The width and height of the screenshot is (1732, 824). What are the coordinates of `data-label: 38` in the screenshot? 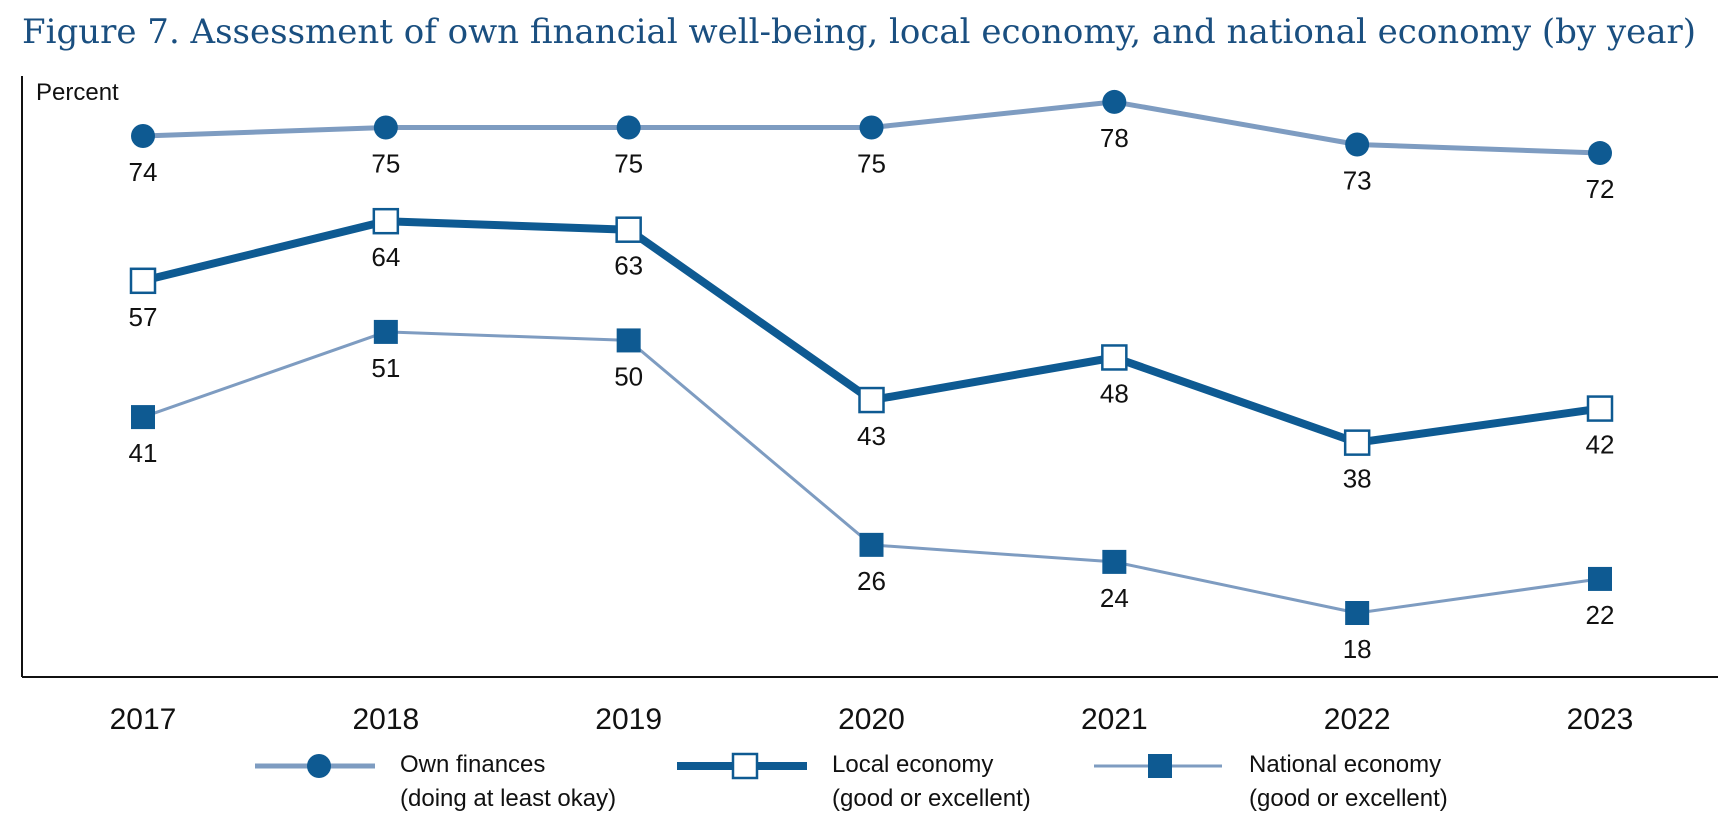 It's located at (1357, 479).